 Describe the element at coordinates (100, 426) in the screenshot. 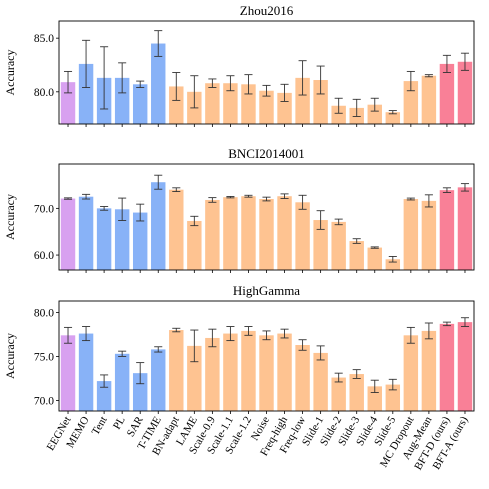

I see `x-tick-label: Tent` at that location.